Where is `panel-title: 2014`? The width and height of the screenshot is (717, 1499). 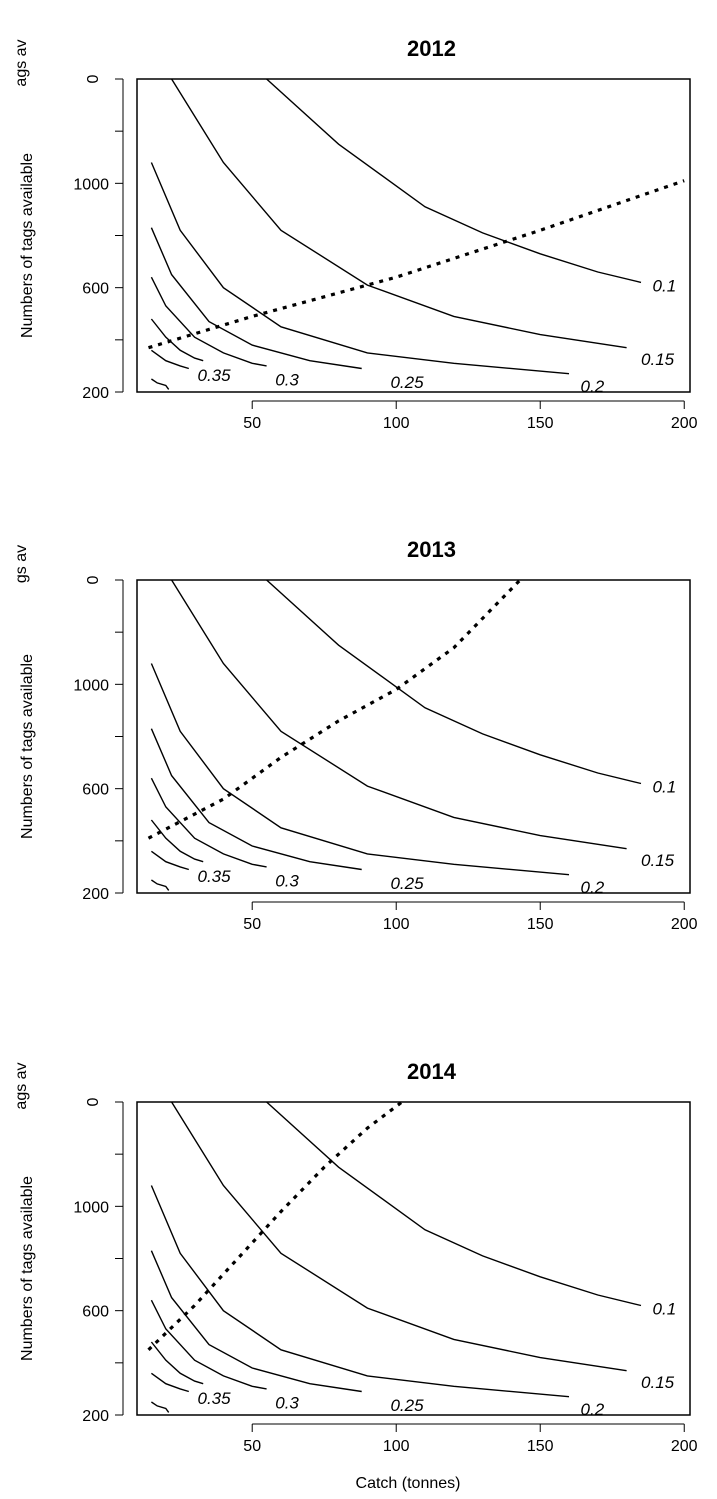 panel-title: 2014 is located at coordinates (432, 1071).